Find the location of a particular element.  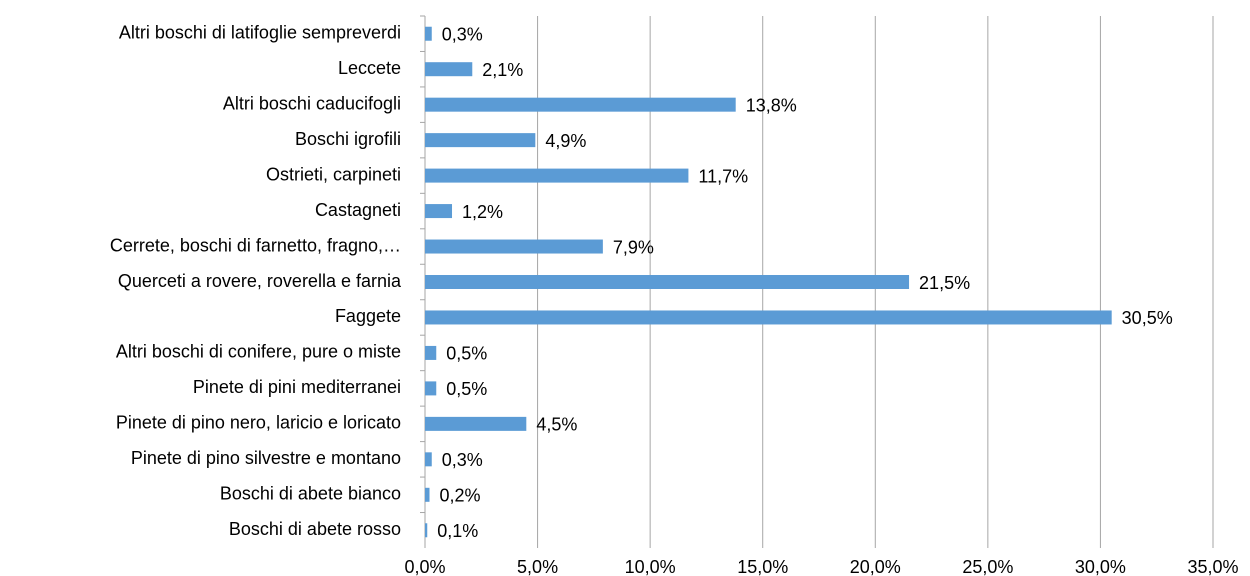

y-tick-label: Leccete is located at coordinates (369, 68).